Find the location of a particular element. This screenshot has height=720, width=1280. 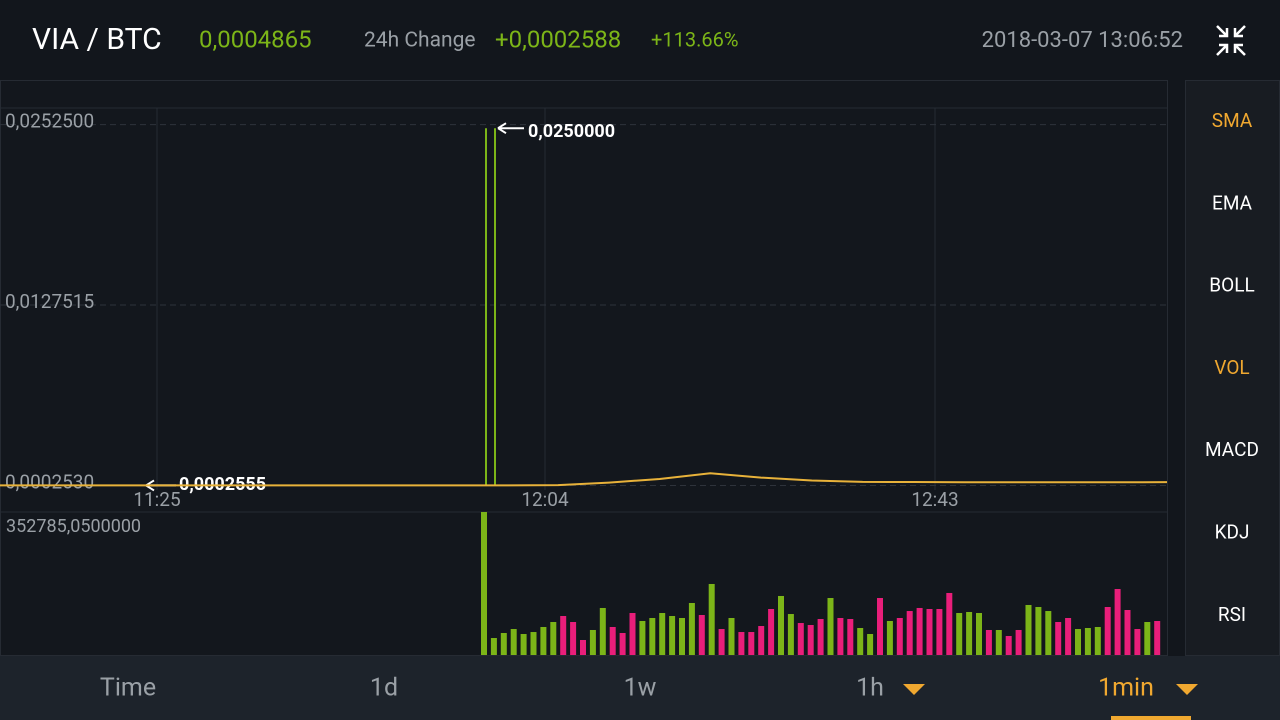

change: +0,0002588 is located at coordinates (558, 39).